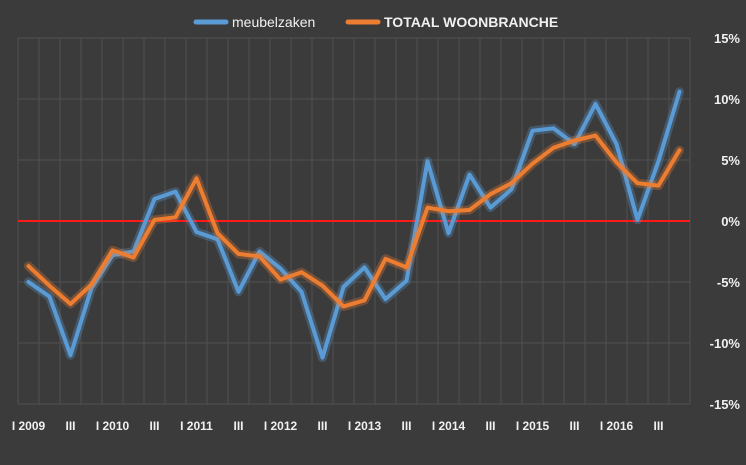  Describe the element at coordinates (727, 99) in the screenshot. I see `y-tick-label: 10%` at that location.